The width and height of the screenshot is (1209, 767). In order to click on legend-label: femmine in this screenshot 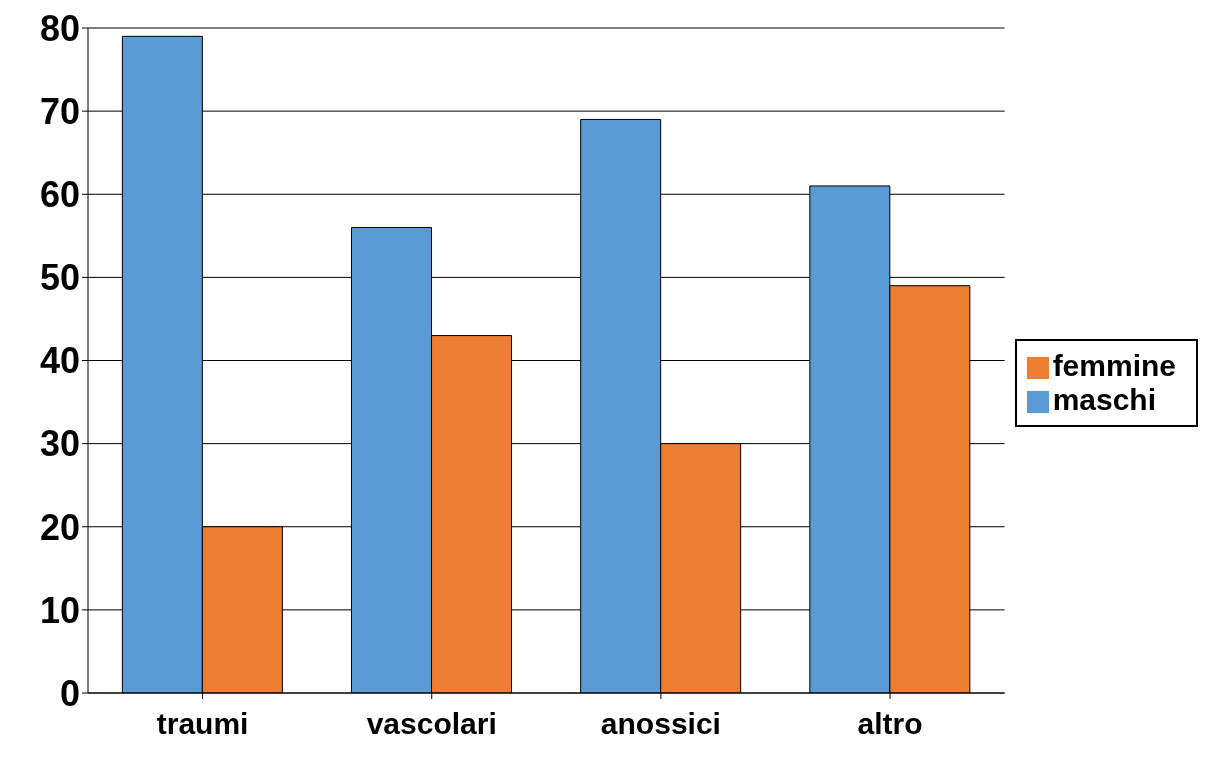, I will do `click(1114, 365)`.